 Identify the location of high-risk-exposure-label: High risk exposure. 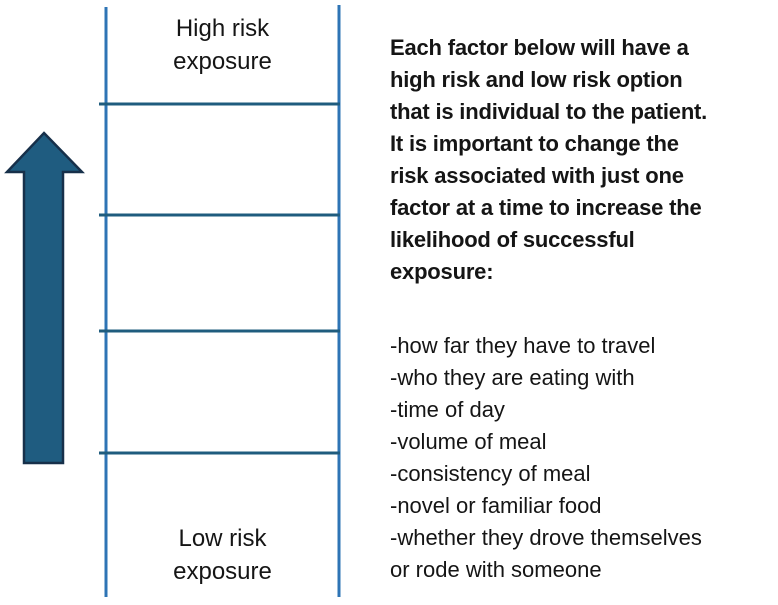
(222, 45).